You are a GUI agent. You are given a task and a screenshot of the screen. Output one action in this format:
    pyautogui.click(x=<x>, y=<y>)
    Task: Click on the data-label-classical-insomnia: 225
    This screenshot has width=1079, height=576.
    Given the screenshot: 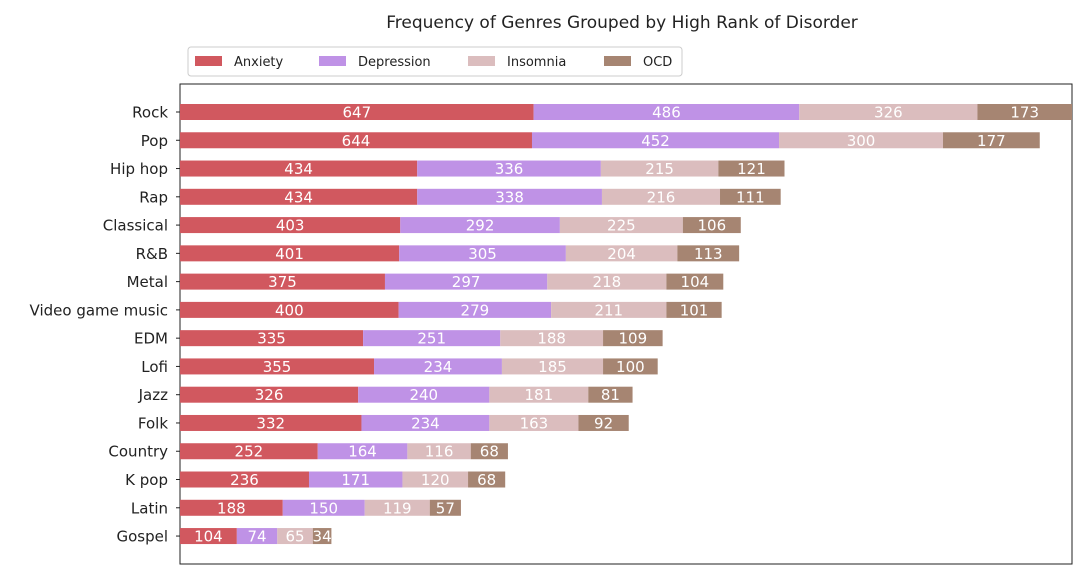 What is the action you would take?
    pyautogui.click(x=621, y=226)
    